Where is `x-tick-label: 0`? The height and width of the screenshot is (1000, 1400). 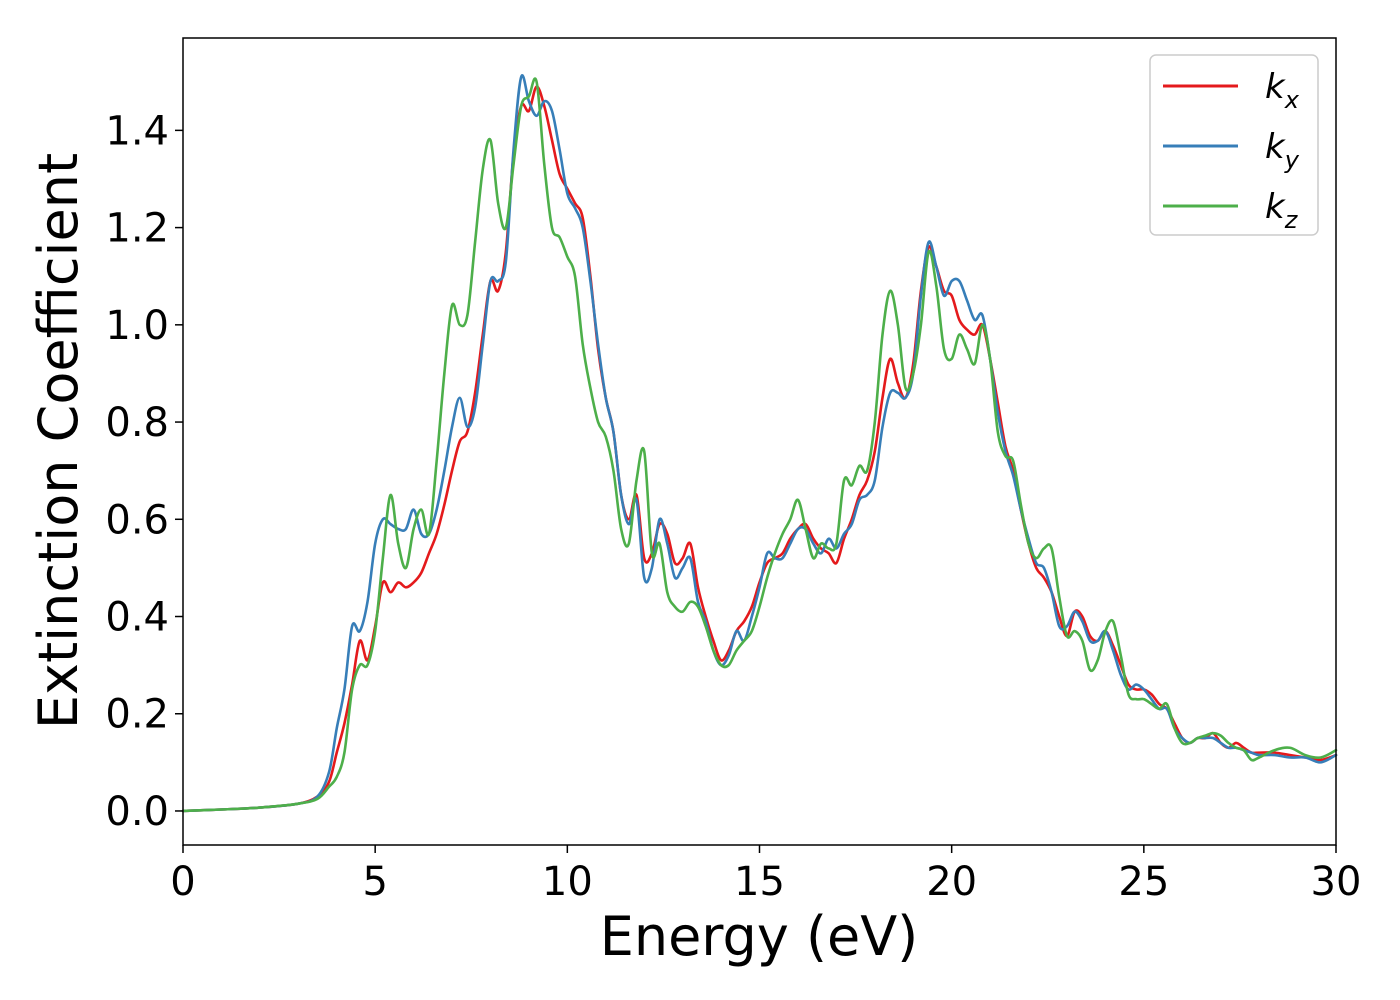
x-tick-label: 0 is located at coordinates (182, 882).